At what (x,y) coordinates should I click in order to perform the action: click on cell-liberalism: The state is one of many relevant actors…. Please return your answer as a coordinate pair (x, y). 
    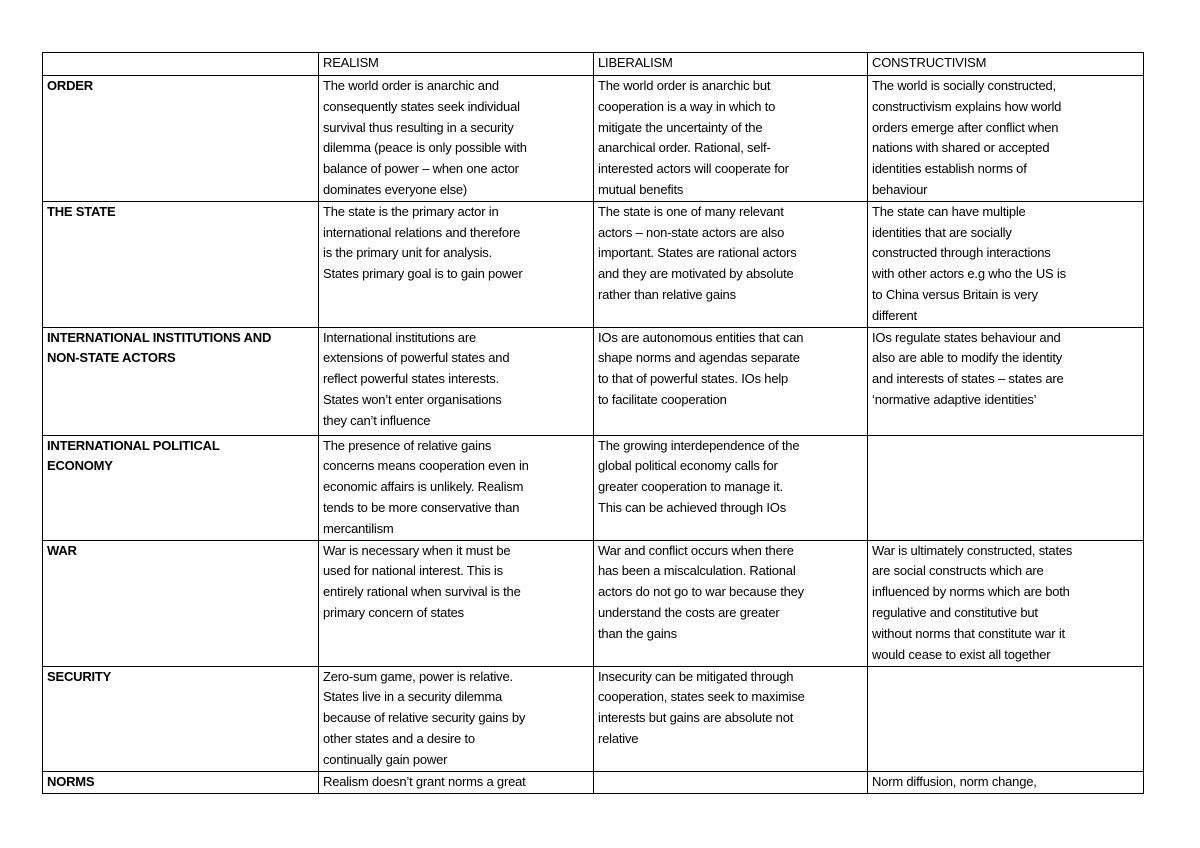
    Looking at the image, I should click on (730, 264).